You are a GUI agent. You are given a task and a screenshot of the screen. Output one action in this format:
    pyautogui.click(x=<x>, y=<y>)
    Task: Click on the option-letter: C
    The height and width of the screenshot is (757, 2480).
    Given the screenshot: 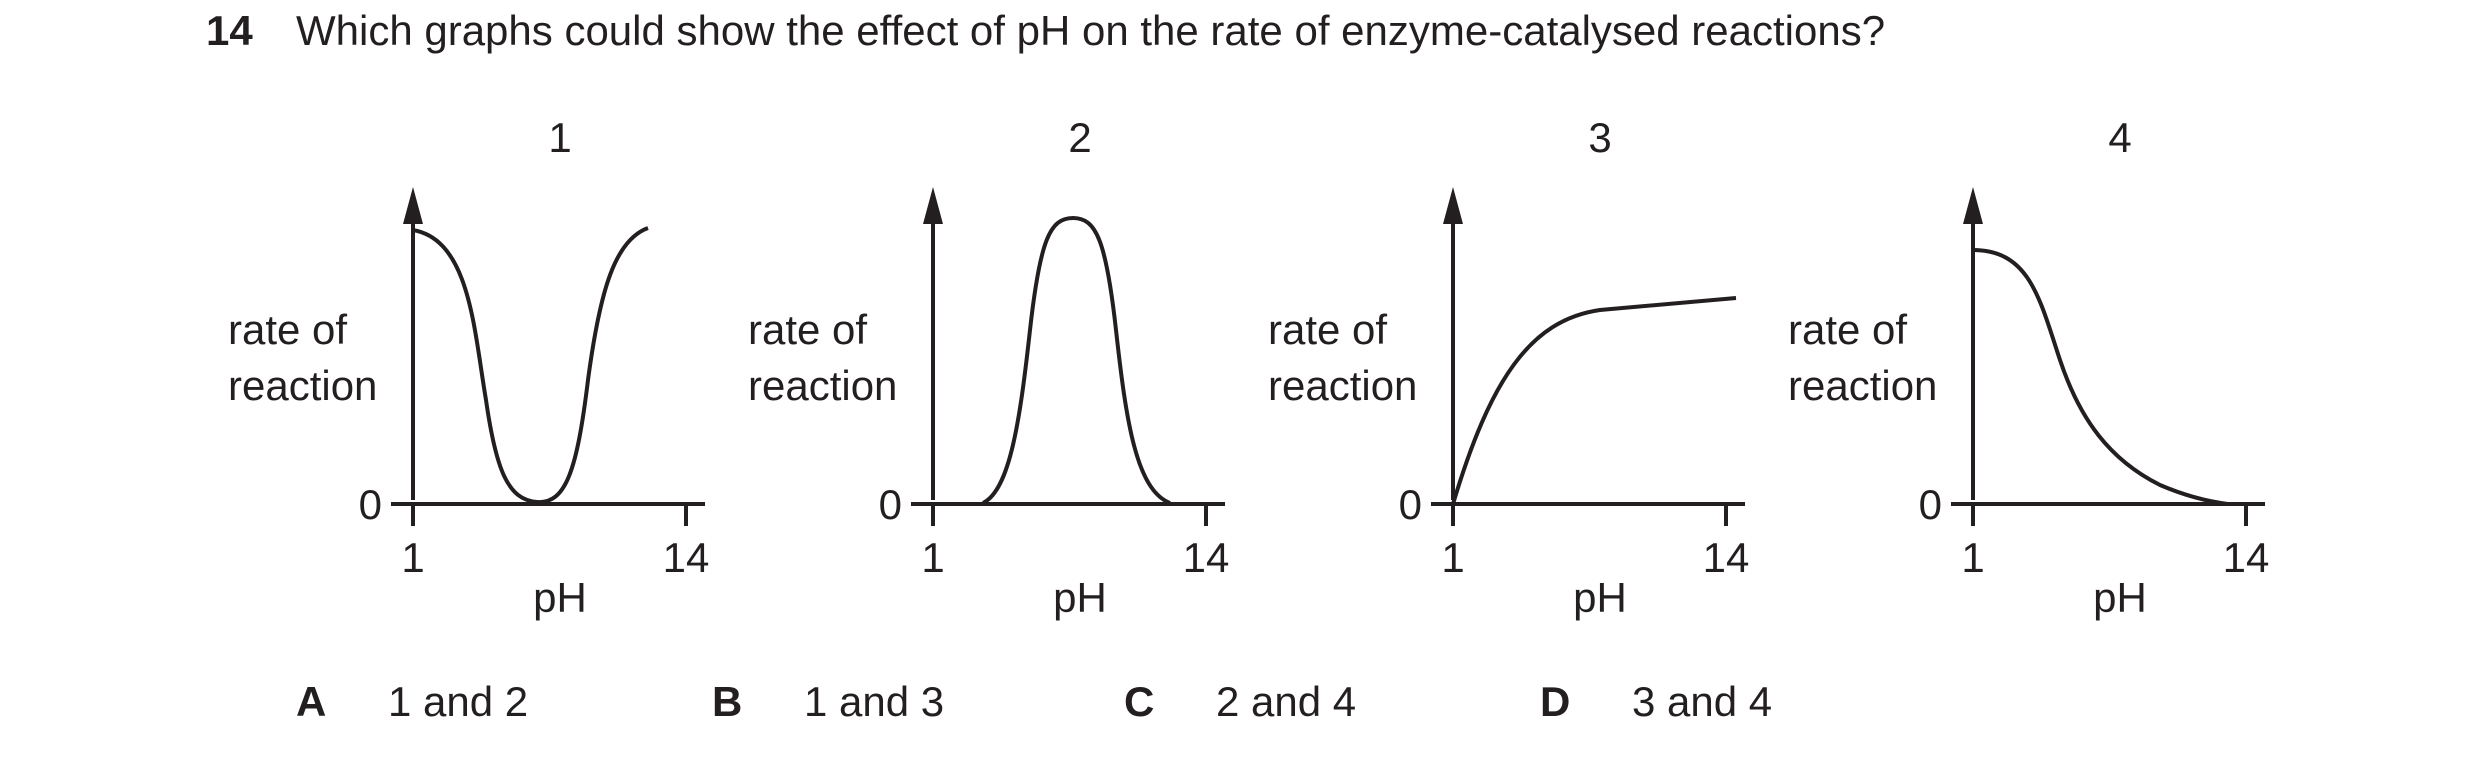 What is the action you would take?
    pyautogui.click(x=1139, y=701)
    